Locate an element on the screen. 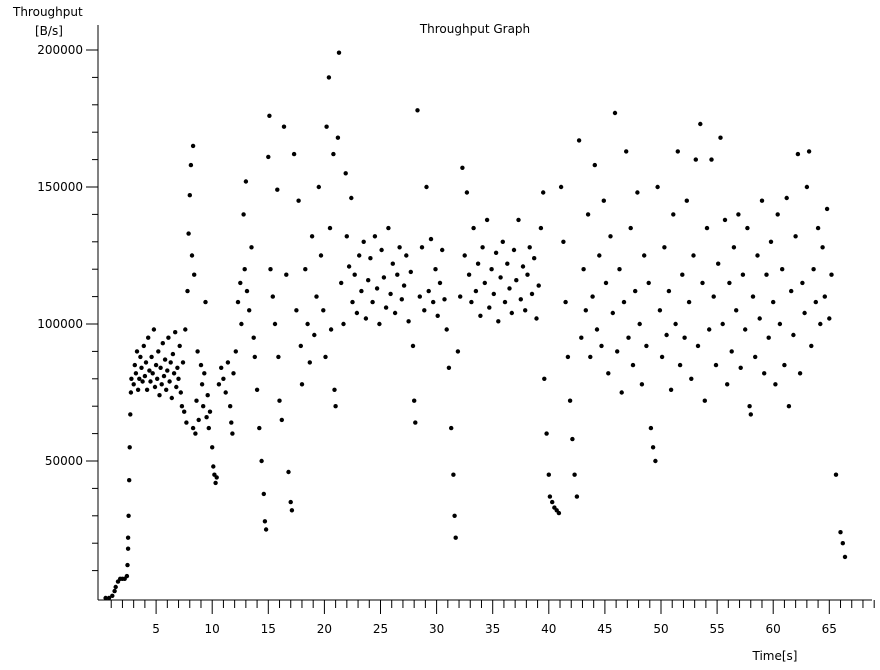  x-tick-label: 20 is located at coordinates (324, 629).